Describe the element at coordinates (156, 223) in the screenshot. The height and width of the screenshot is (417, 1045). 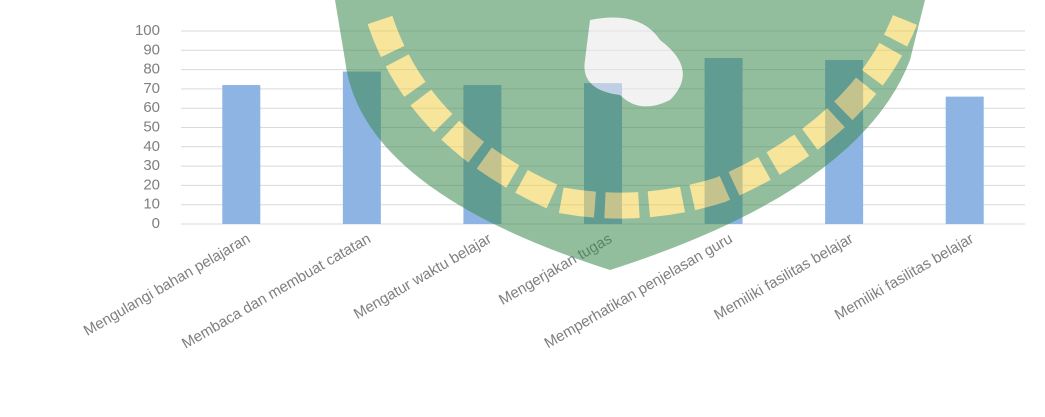
I see `y-tick-label: 0` at that location.